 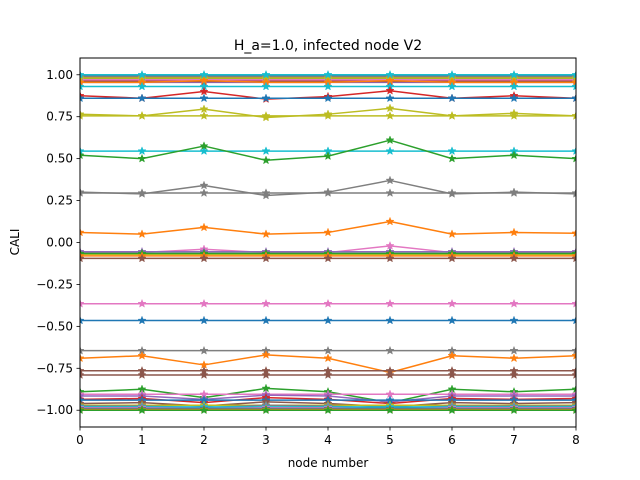 What do you see at coordinates (452, 440) in the screenshot?
I see `x-tick-label: 6` at bounding box center [452, 440].